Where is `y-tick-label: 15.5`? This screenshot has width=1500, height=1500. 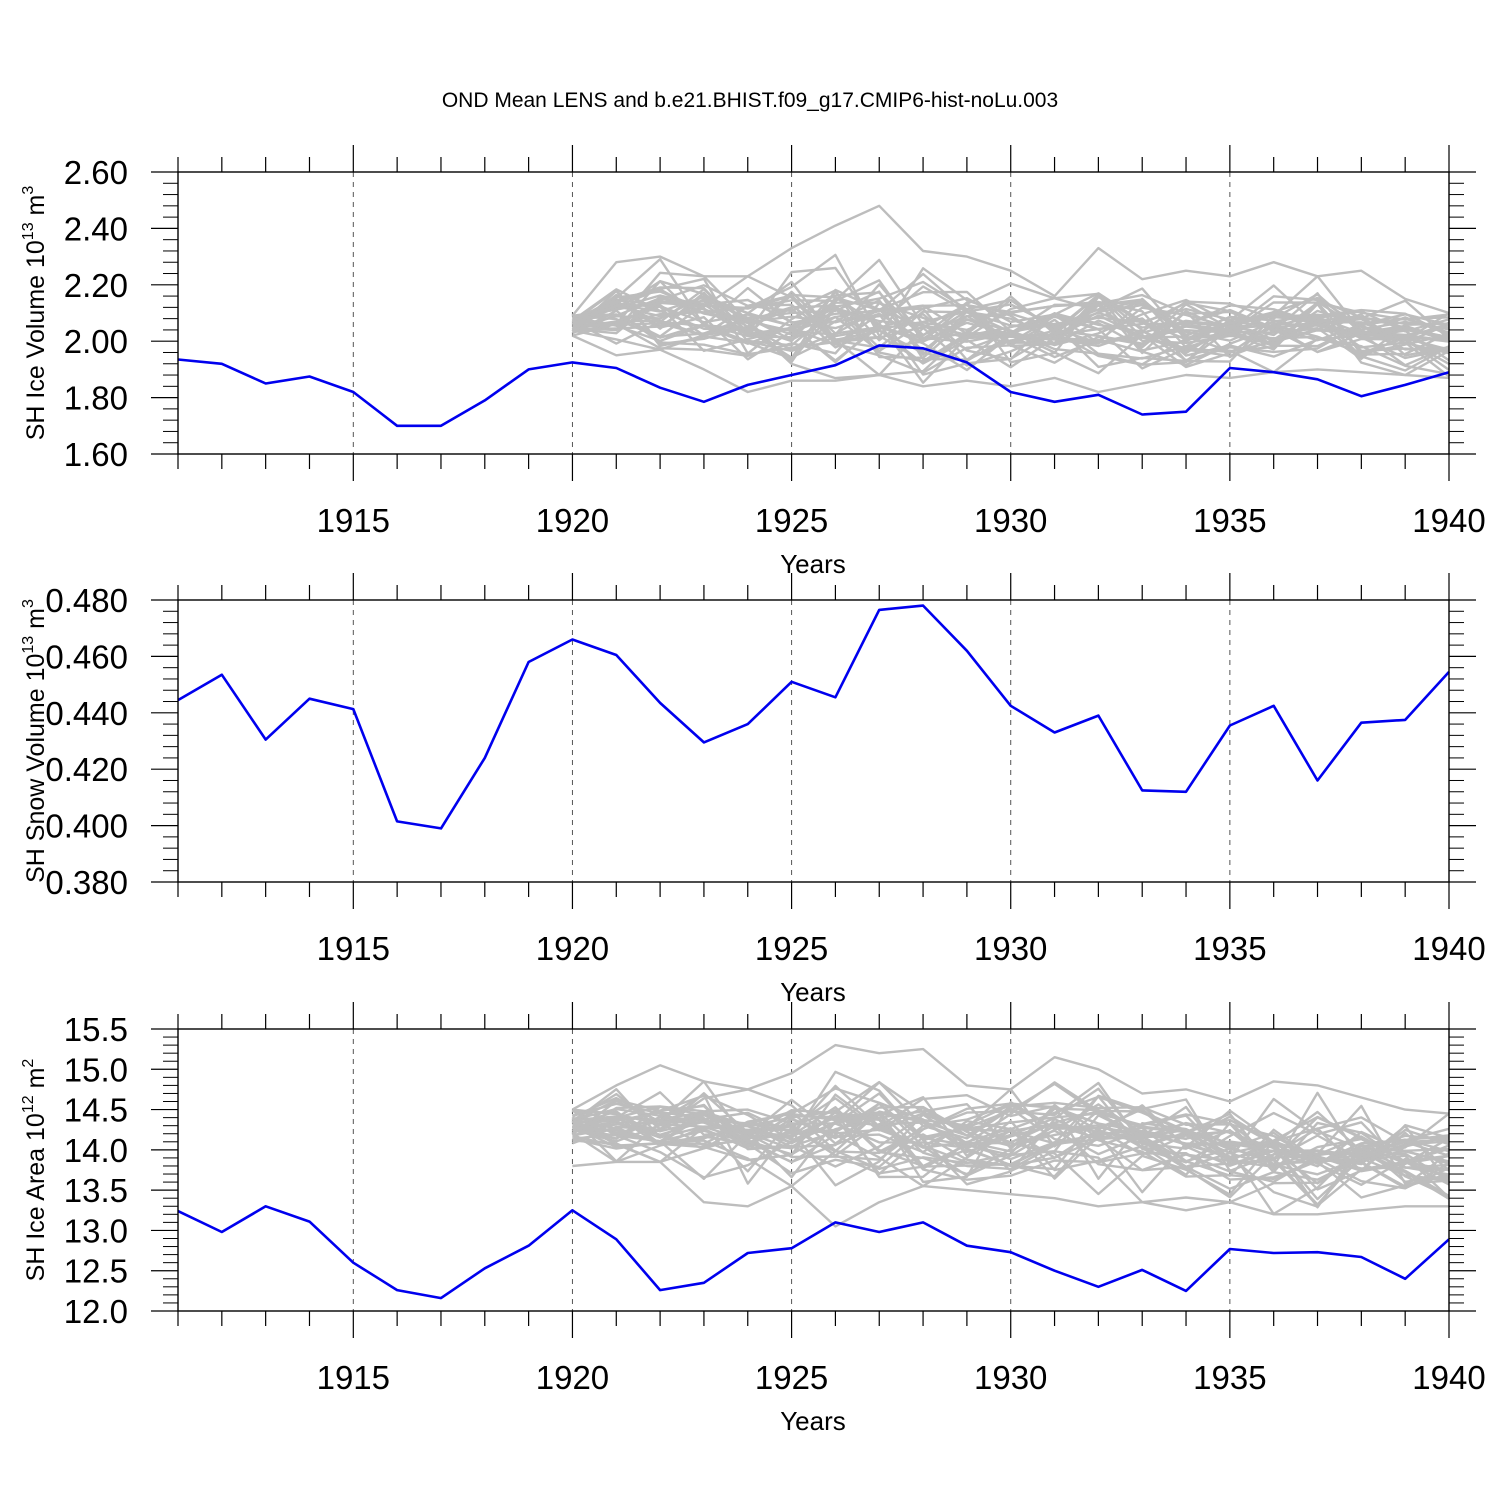
y-tick-label: 15.5 is located at coordinates (96, 1029).